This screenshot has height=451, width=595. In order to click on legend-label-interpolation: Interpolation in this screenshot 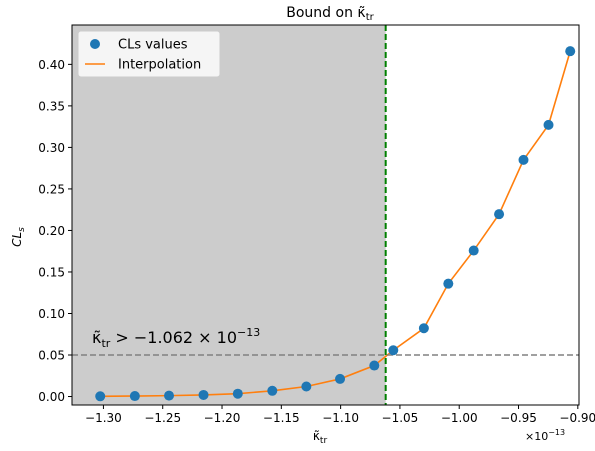, I will do `click(159, 65)`.